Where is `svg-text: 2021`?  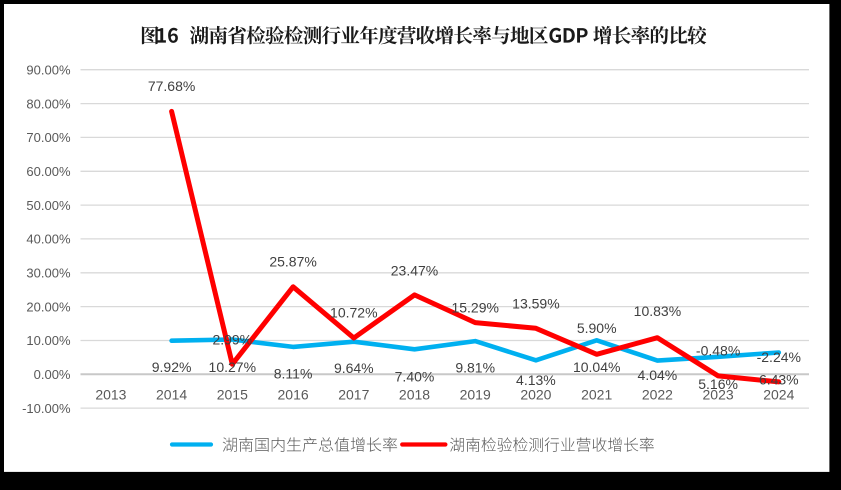 svg-text: 2021 is located at coordinates (596, 395).